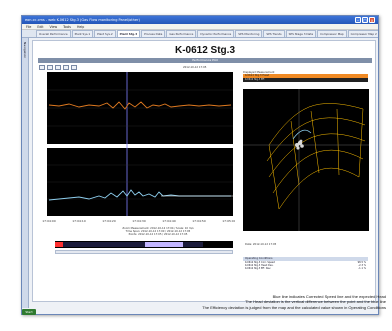 The width and height of the screenshot is (392, 331). I want to click on x-tick-label: 17:05:00, so click(228, 221).